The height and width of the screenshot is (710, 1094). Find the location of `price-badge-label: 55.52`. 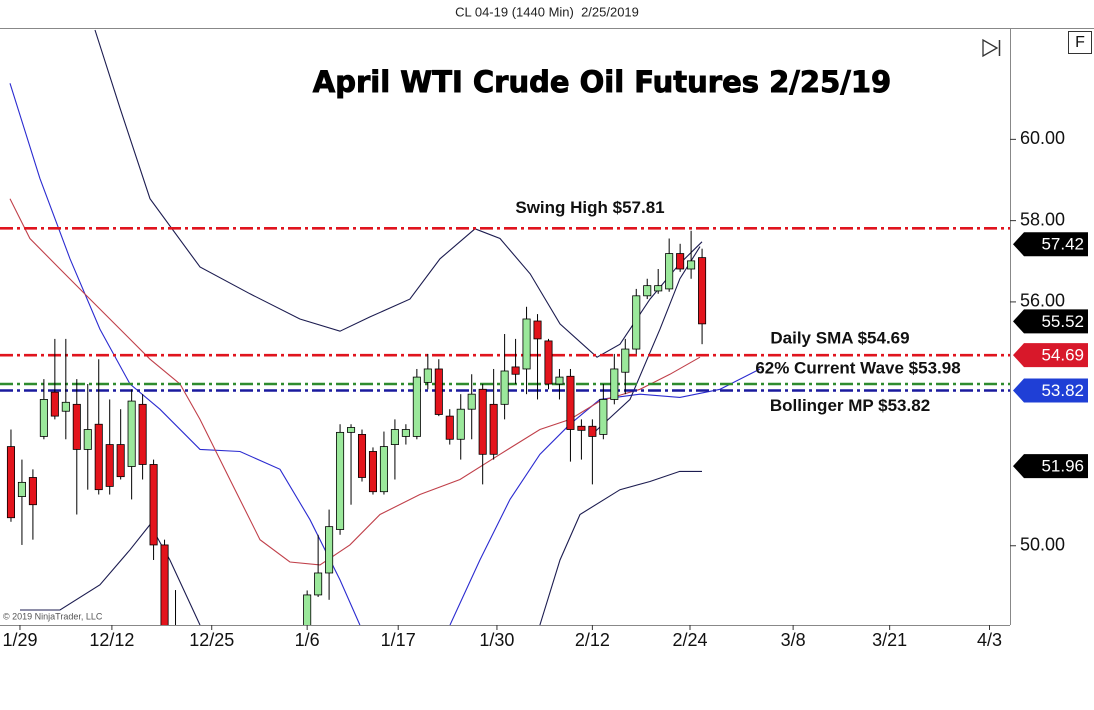

price-badge-label: 55.52 is located at coordinates (1062, 321).